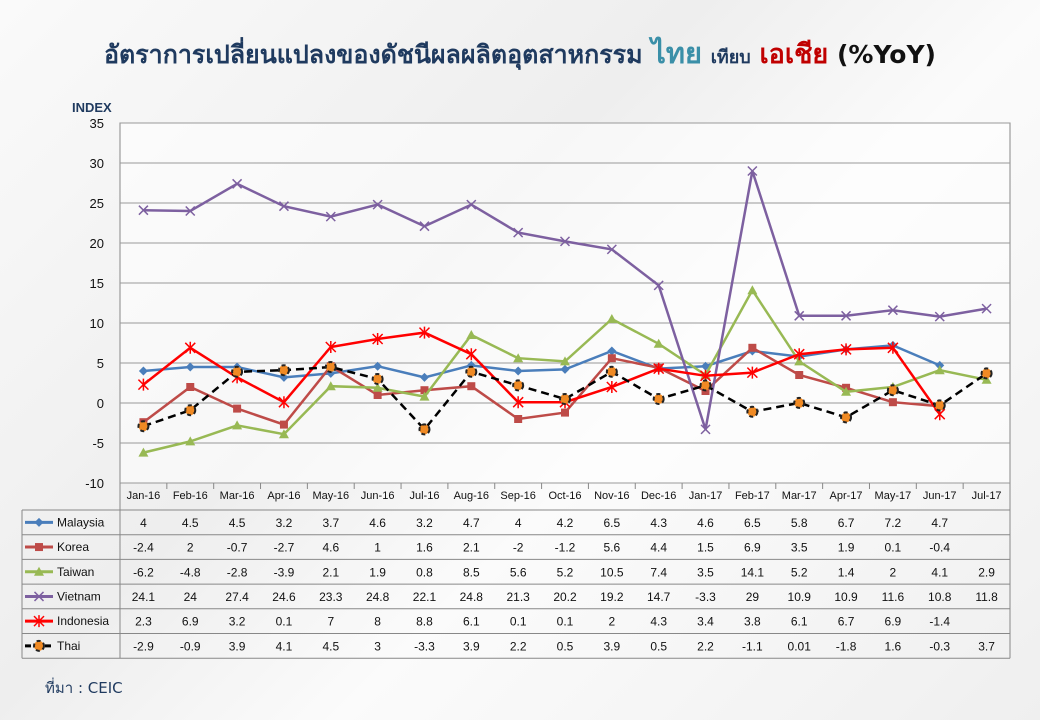 The image size is (1040, 720). What do you see at coordinates (425, 597) in the screenshot?
I see `table-cell-vietnam: 22.1` at bounding box center [425, 597].